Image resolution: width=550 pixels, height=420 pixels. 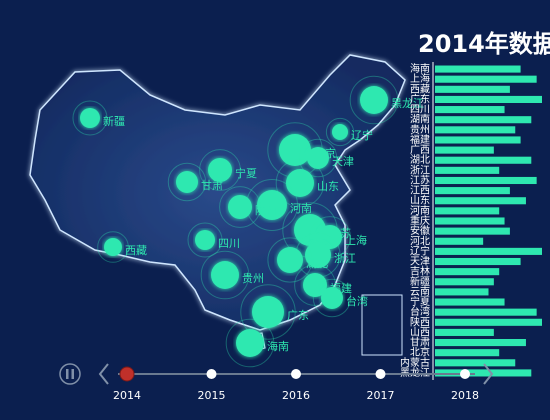 I want to click on bar-label: 辽宁, so click(x=420, y=250).